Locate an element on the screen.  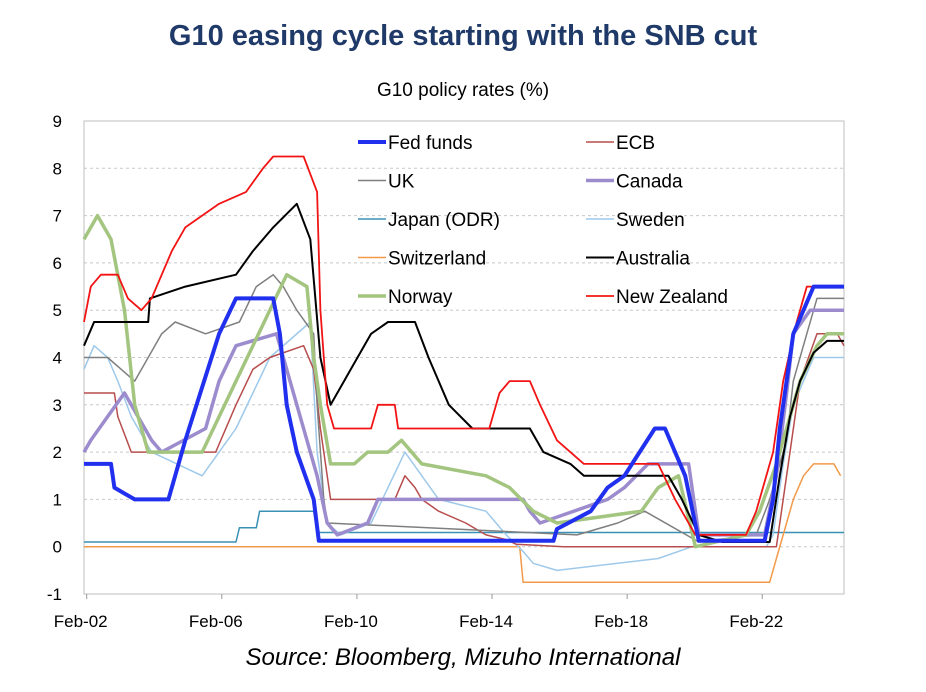
y-tick-label: 7 is located at coordinates (57, 216).